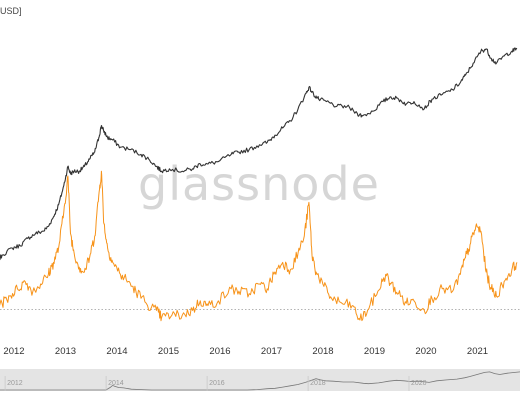  Describe the element at coordinates (374, 351) in the screenshot. I see `x-tick-label: 2019` at that location.